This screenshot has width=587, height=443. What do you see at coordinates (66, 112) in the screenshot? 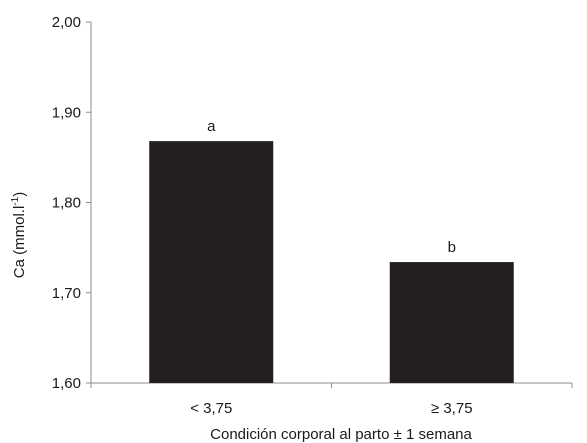
I see `y-tick-label: 1,90` at bounding box center [66, 112].